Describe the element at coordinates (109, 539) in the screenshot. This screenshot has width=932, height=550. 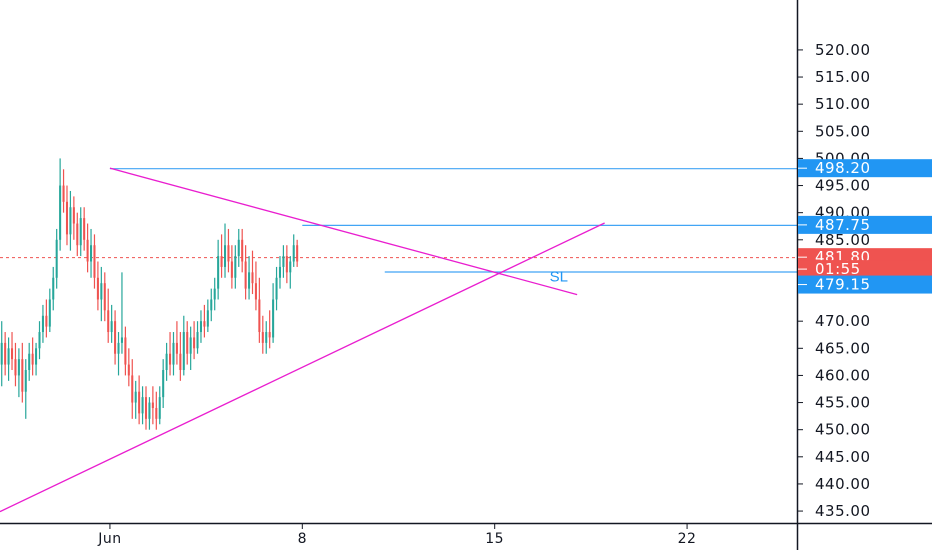
I see `x-tick-label: Jun` at that location.